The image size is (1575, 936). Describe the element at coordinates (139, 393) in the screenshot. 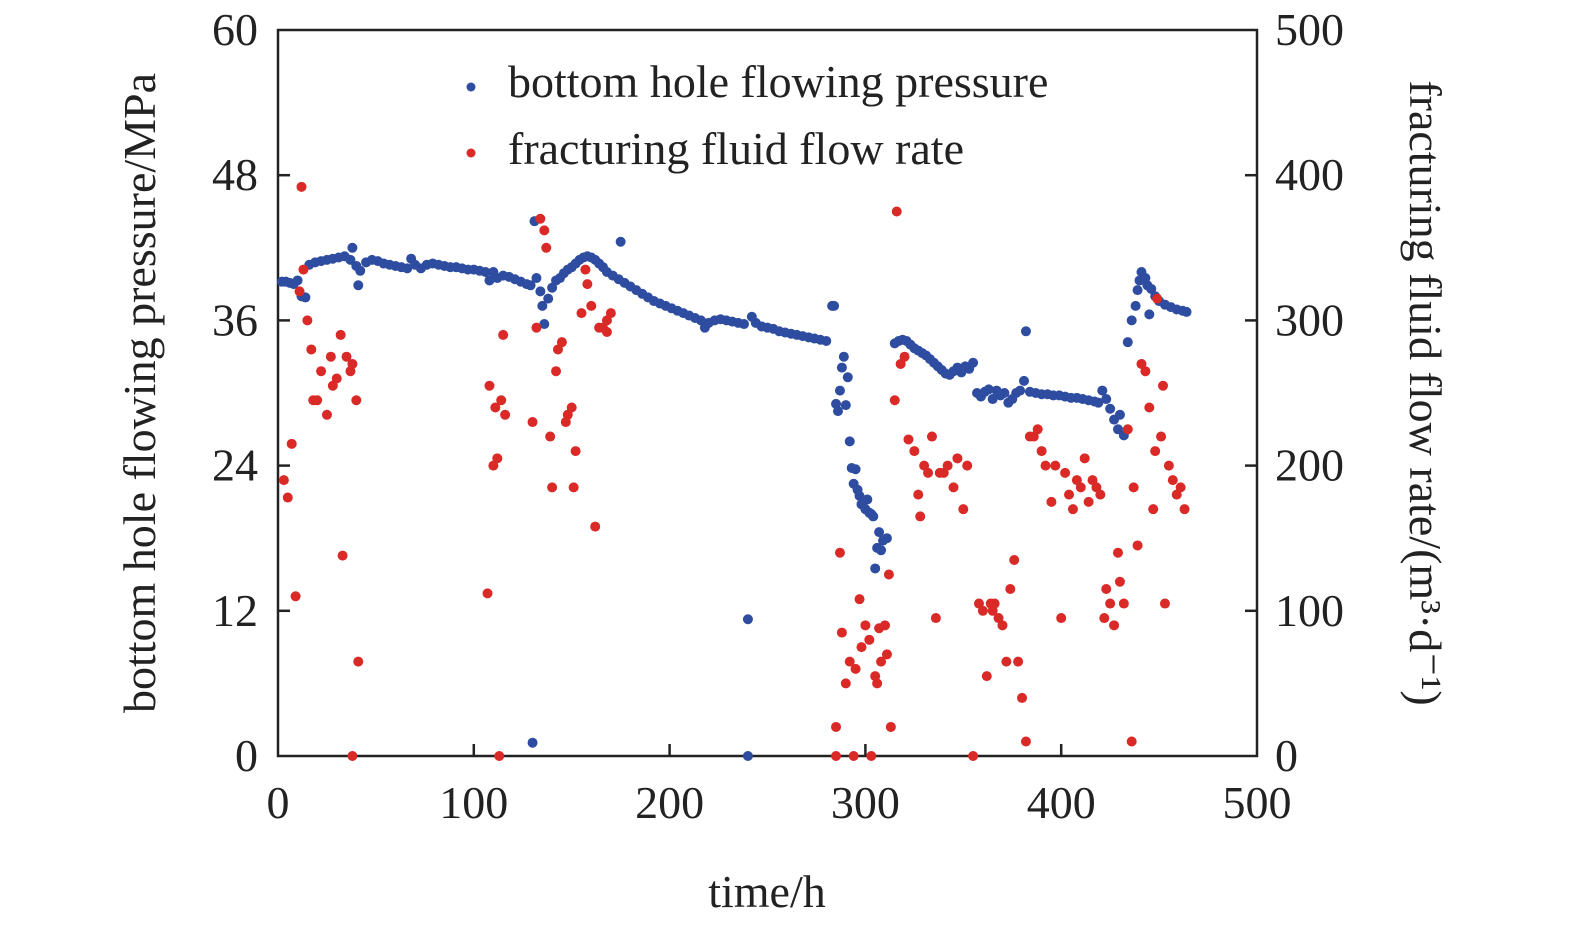

I see `y-axis-left-label: bottom hole flowing pressure/MPa` at that location.